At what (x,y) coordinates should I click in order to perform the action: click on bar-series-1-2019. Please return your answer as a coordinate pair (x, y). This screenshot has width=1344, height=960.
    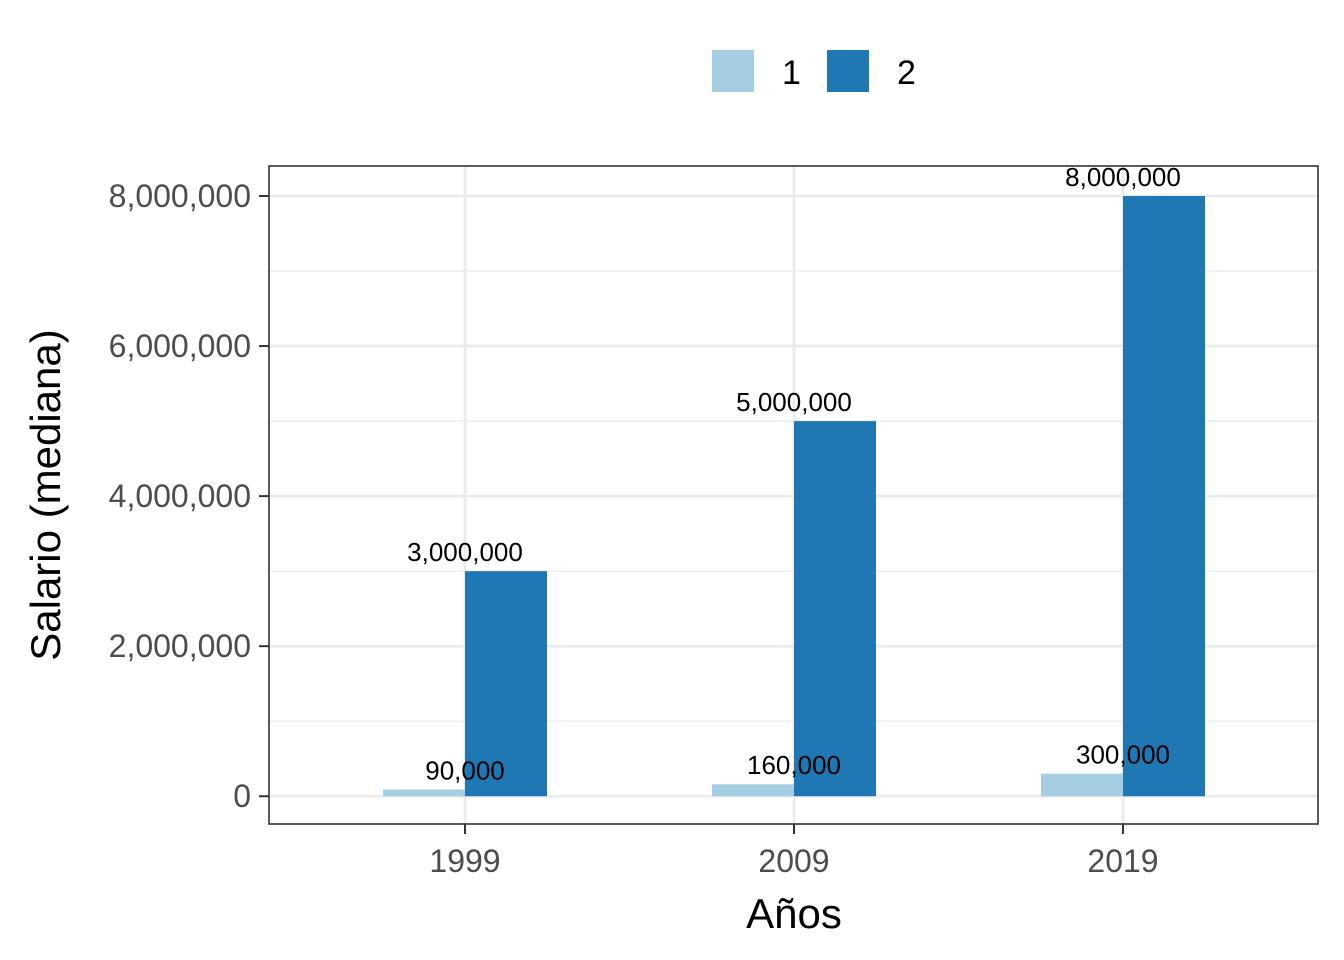
    Looking at the image, I should click on (1082, 785).